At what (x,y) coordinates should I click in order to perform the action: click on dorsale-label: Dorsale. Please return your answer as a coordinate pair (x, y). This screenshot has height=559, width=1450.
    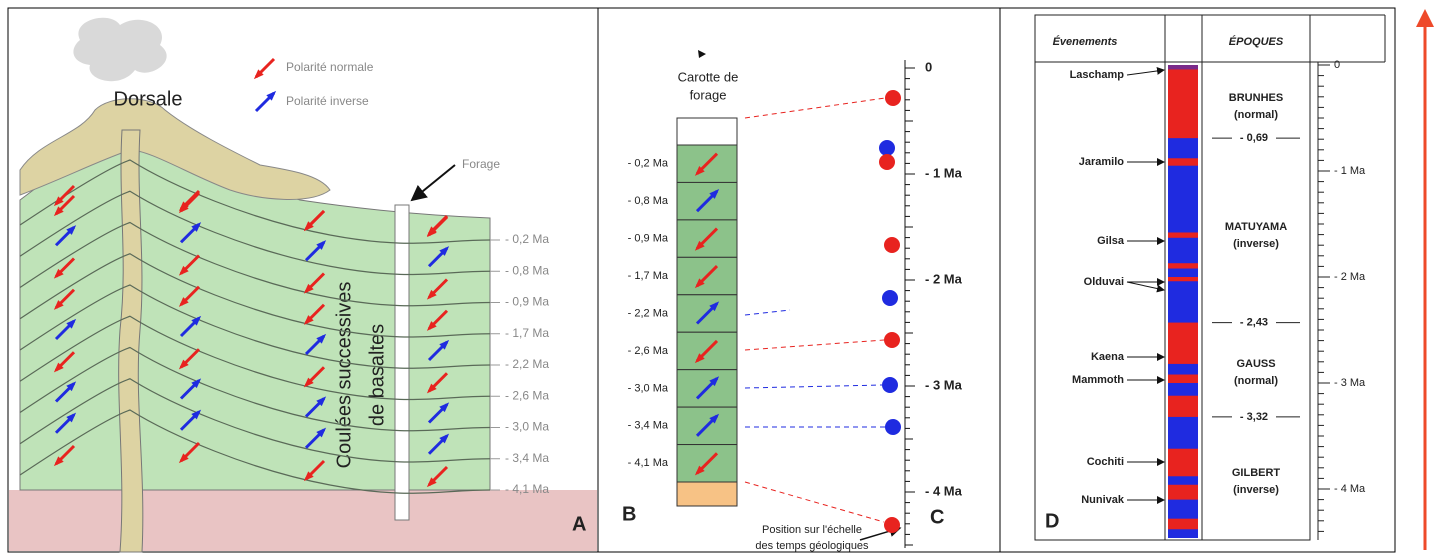
    Looking at the image, I should click on (148, 99).